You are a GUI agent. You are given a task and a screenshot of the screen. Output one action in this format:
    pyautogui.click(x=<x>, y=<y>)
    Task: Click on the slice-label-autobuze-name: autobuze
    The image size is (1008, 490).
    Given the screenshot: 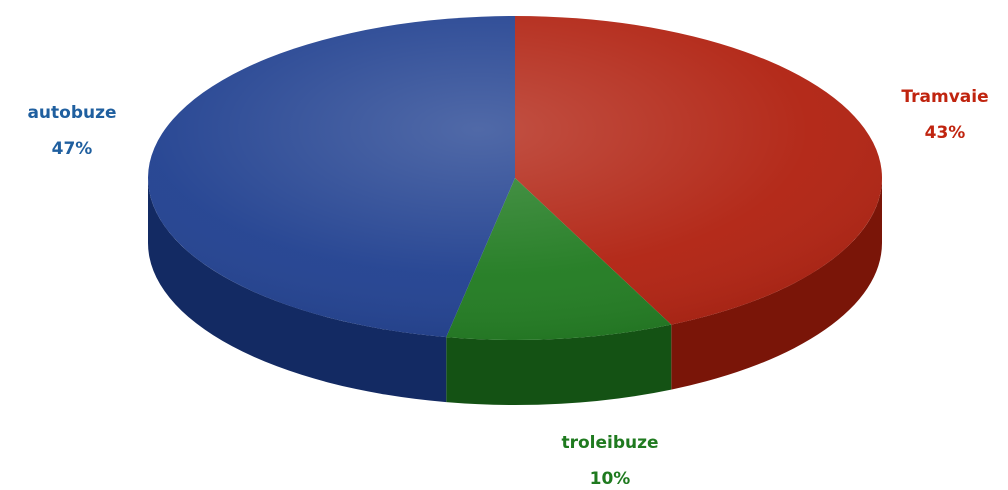 What is the action you would take?
    pyautogui.click(x=71, y=113)
    